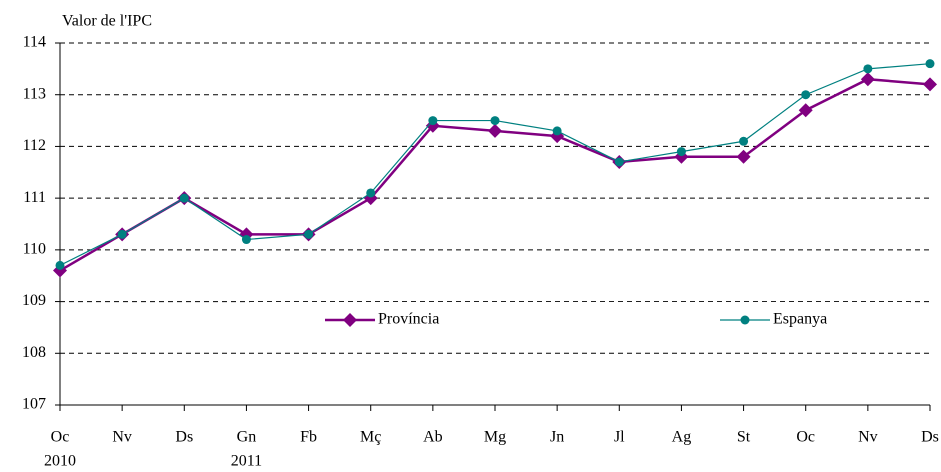  Describe the element at coordinates (800, 319) in the screenshot. I see `legend-label: Espanya` at that location.